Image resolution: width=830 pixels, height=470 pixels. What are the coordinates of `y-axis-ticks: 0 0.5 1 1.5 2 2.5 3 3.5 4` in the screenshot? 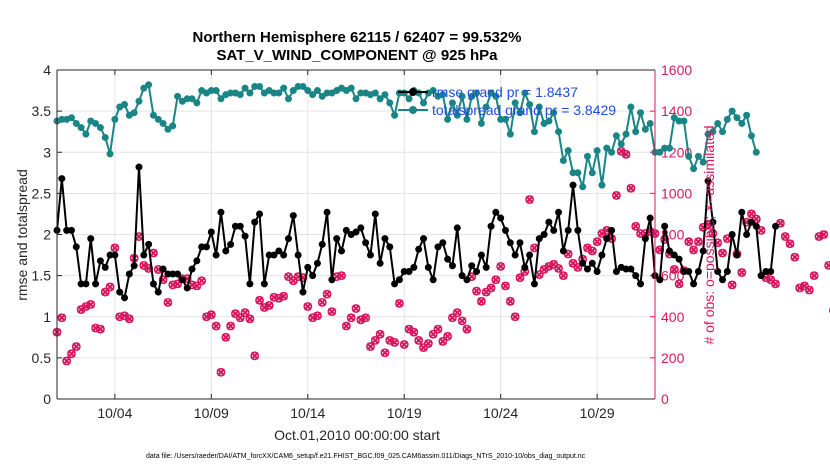 It's located at (47, 234).